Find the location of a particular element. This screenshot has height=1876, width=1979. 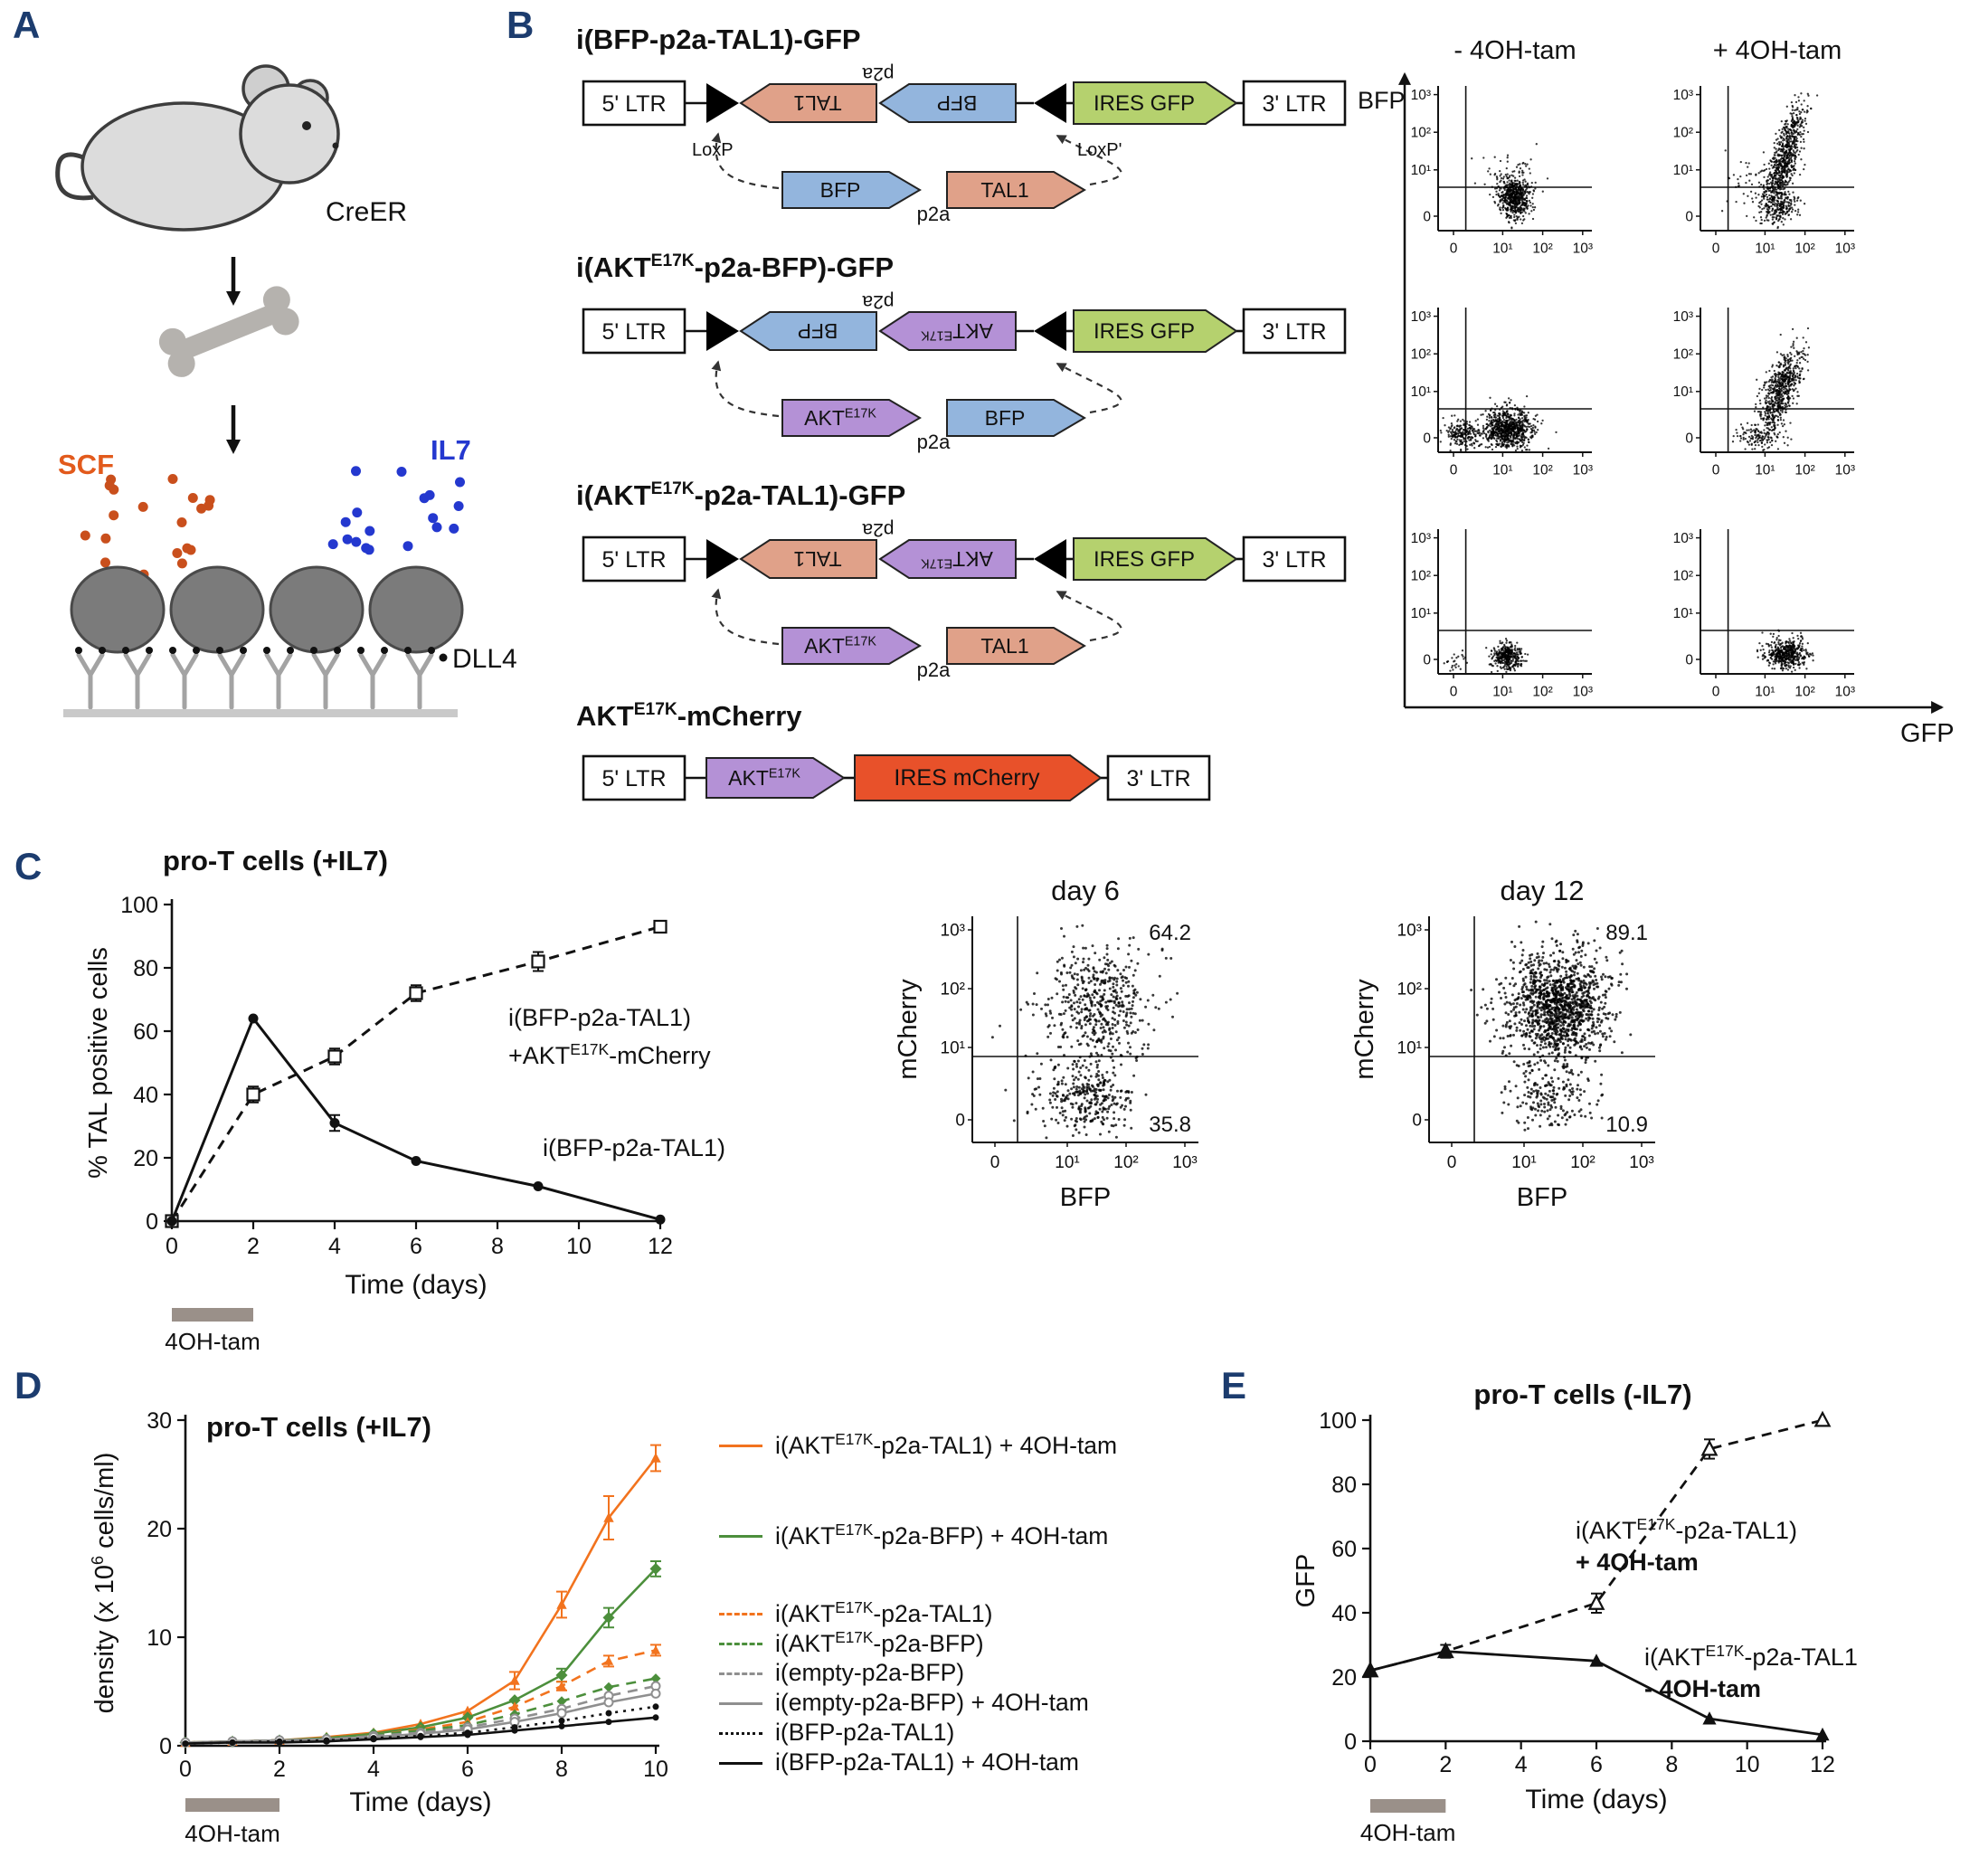

svg-text: 40 is located at coordinates (145, 1095).